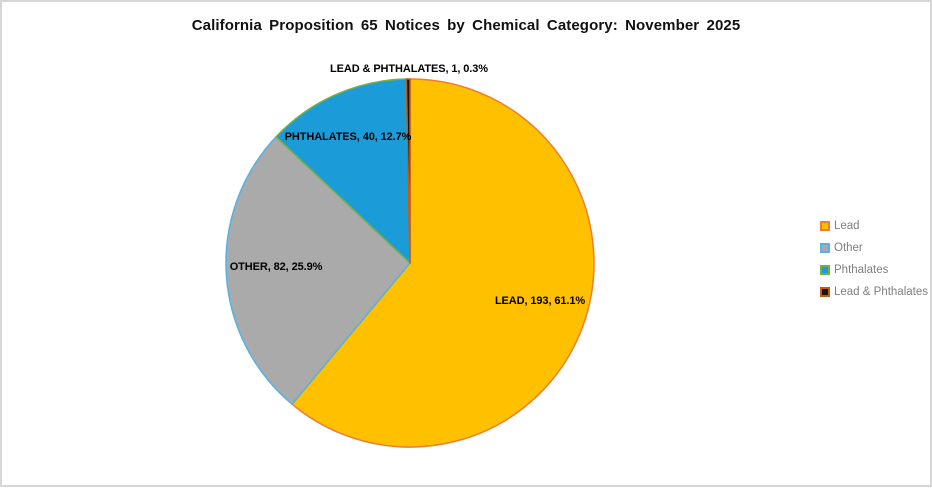 This screenshot has height=489, width=932. I want to click on pie-slice-phthalates, so click(343, 171).